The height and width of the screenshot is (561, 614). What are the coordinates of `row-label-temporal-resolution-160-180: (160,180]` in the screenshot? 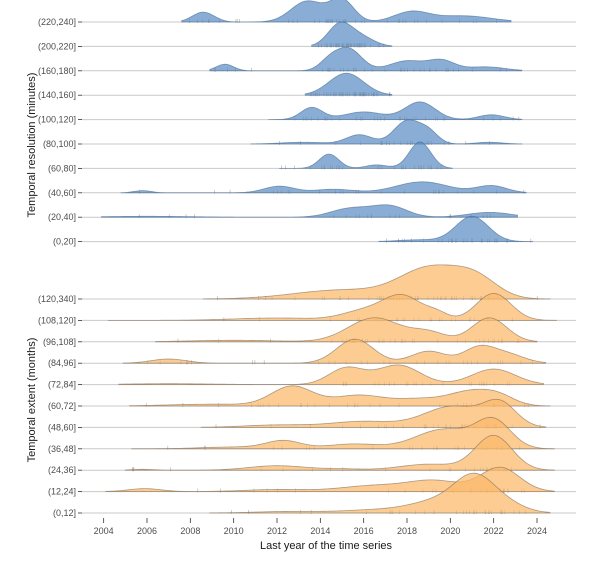 It's located at (57, 71).